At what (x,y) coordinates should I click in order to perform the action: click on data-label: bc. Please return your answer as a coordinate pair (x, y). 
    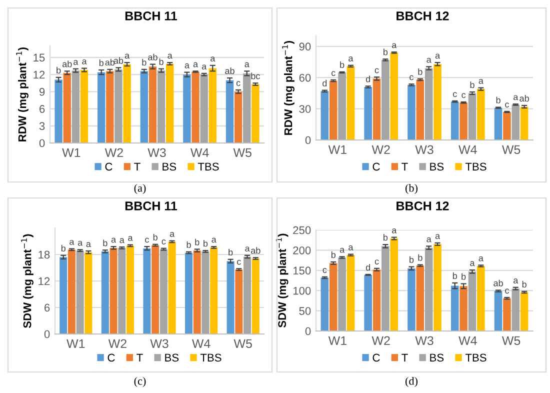
    Looking at the image, I should click on (255, 76).